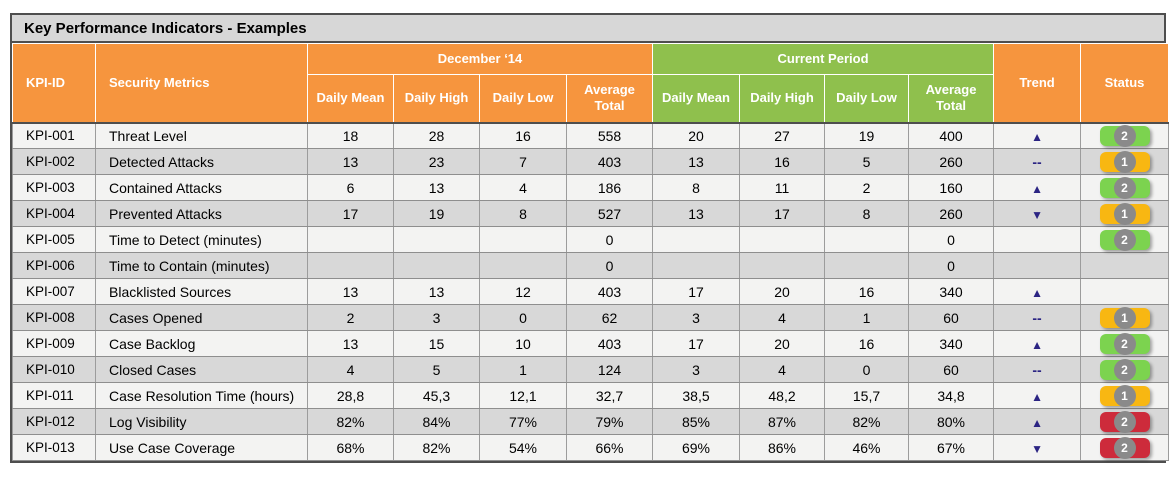 The width and height of the screenshot is (1176, 489). Describe the element at coordinates (436, 421) in the screenshot. I see `december-value-cell: 84%` at that location.